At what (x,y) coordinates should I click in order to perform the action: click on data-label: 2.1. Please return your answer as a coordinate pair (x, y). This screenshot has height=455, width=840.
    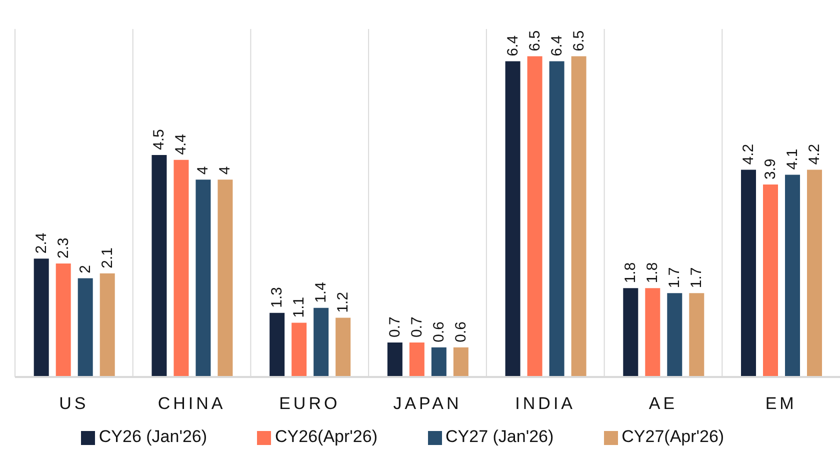
    Looking at the image, I should click on (107, 258).